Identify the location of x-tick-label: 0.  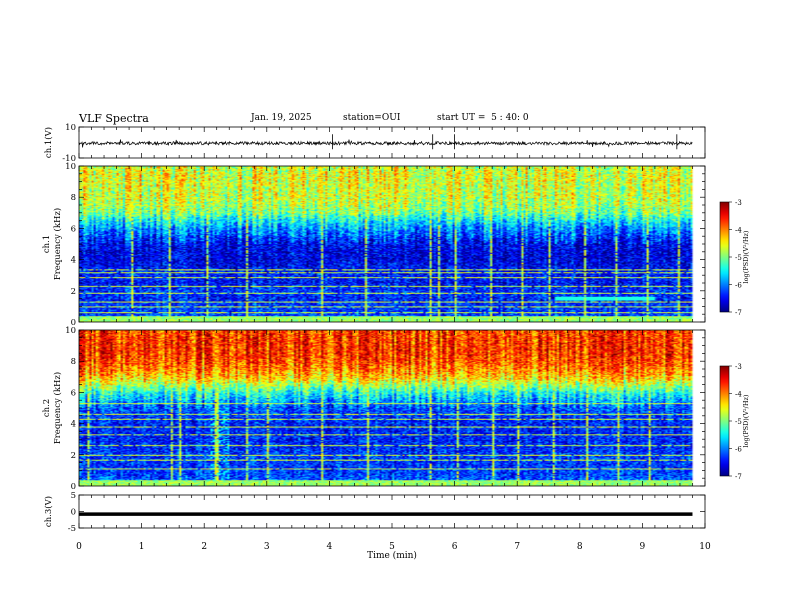
(79, 547).